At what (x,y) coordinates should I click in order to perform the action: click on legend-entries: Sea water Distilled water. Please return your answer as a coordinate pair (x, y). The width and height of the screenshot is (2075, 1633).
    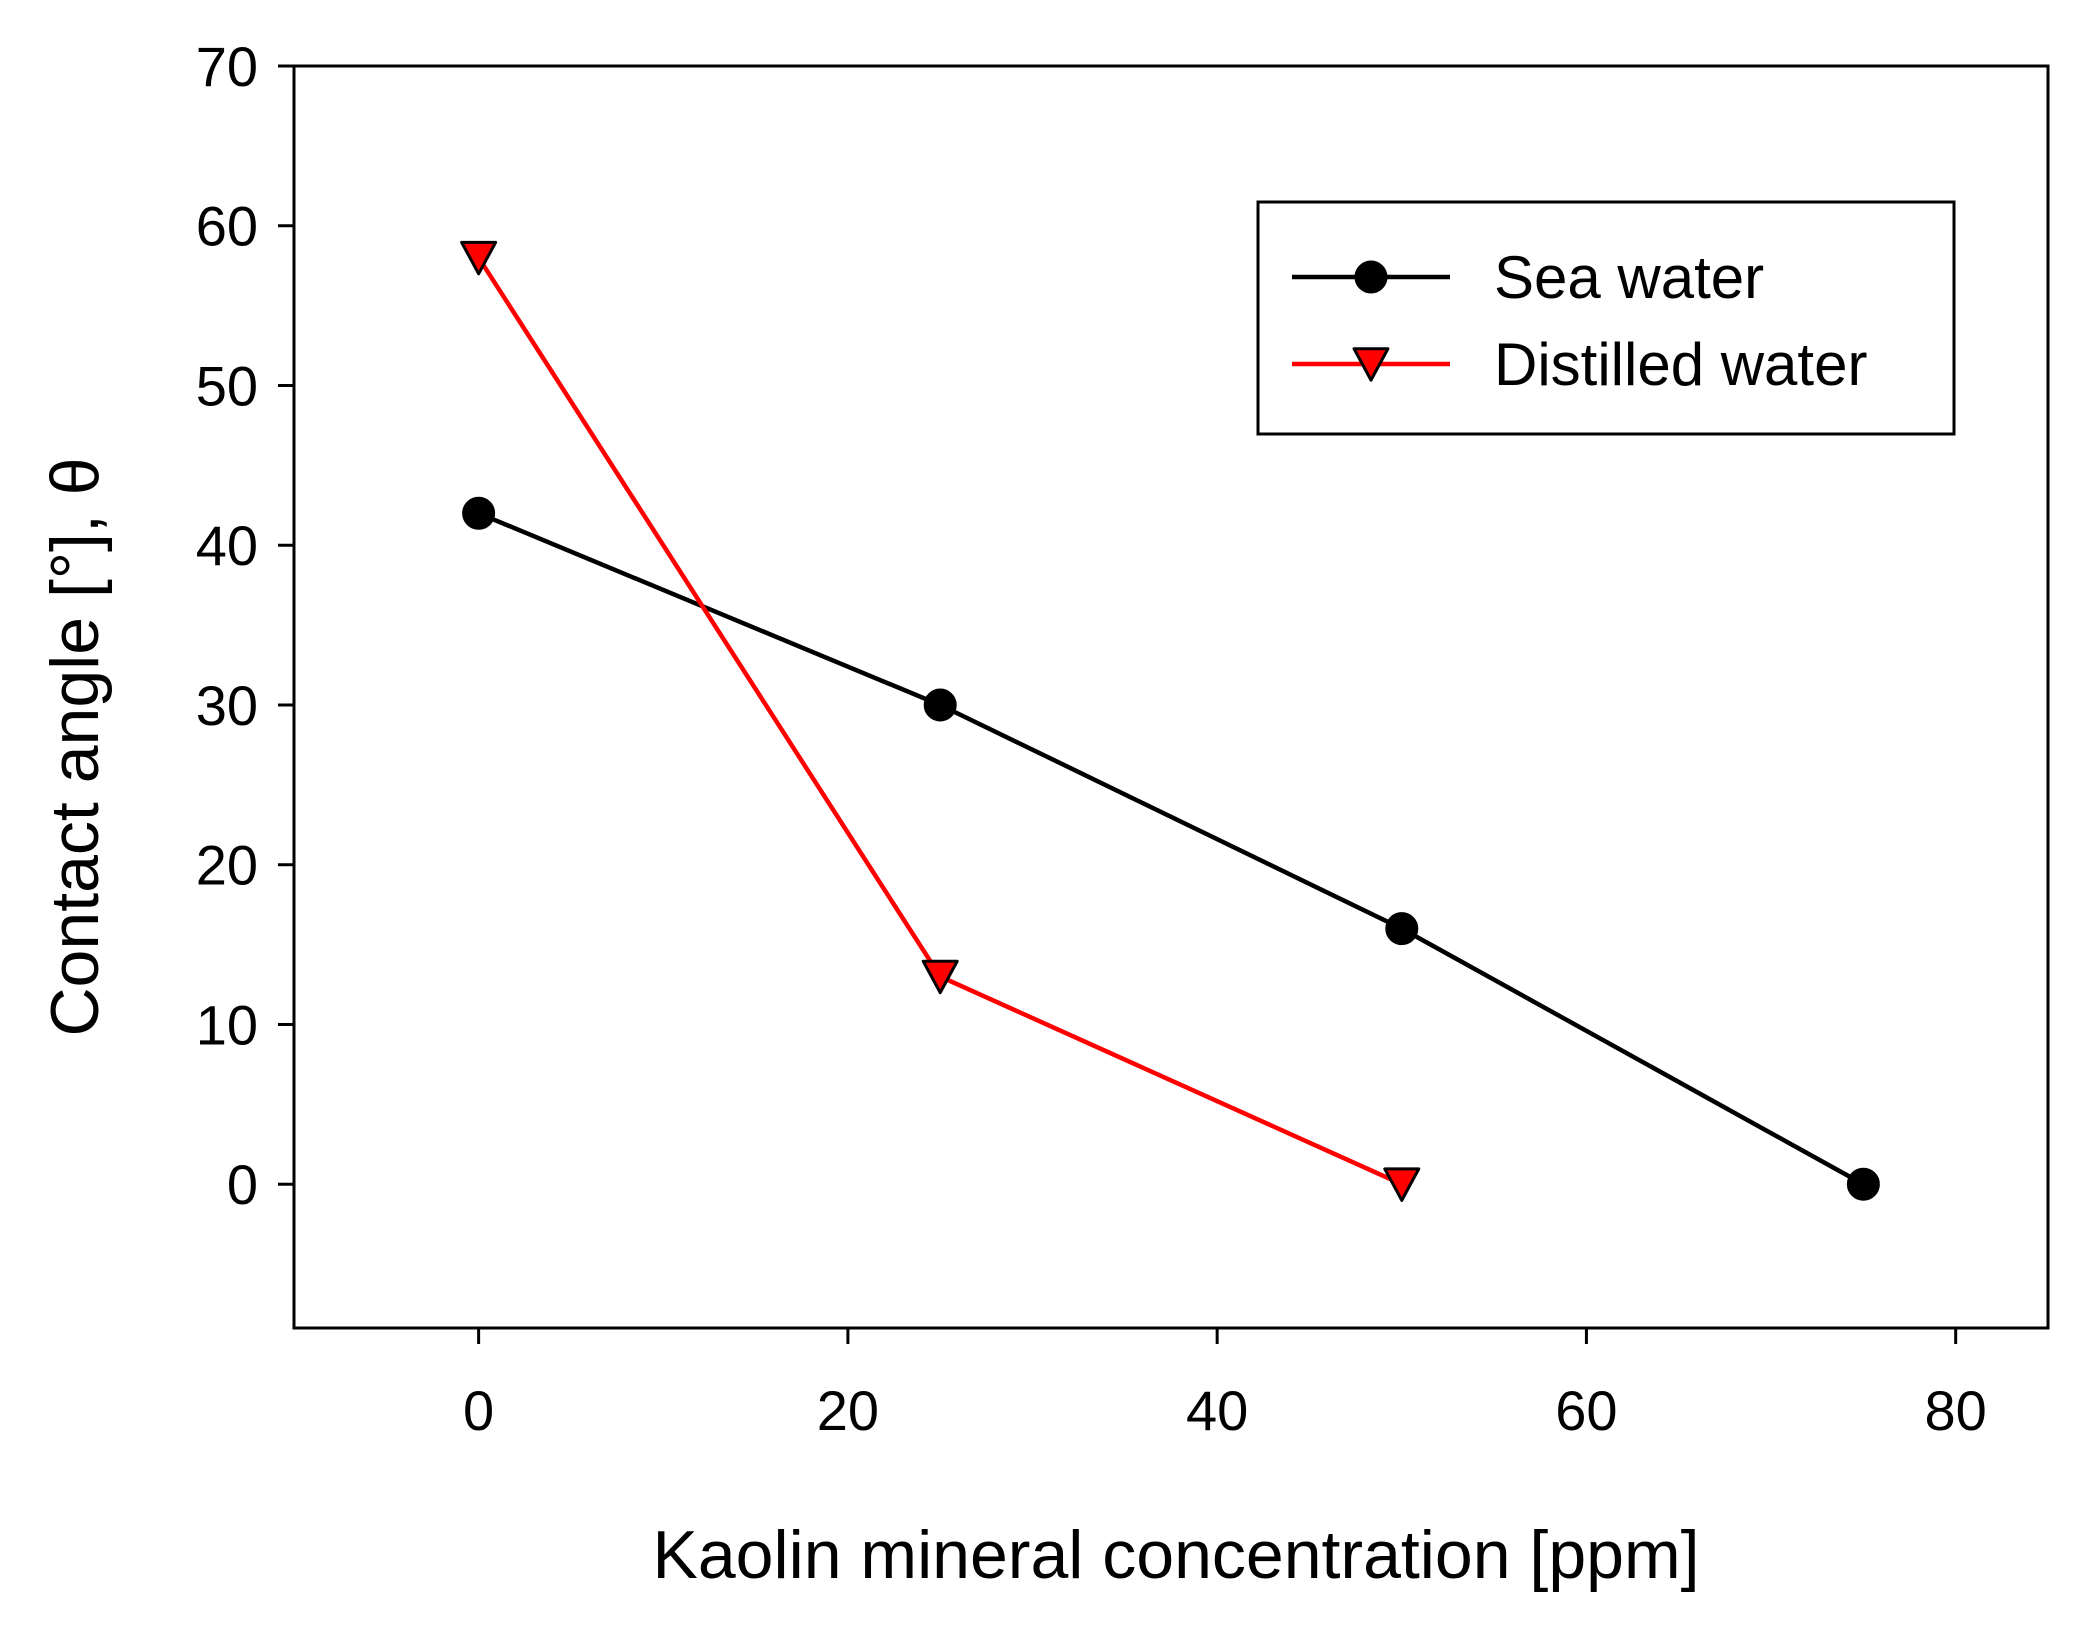
    Looking at the image, I should click on (1579, 321).